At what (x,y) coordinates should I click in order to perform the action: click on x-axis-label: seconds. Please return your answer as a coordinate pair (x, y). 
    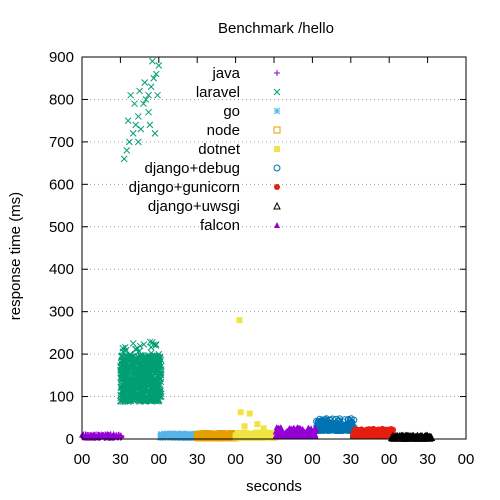
    Looking at the image, I should click on (274, 486).